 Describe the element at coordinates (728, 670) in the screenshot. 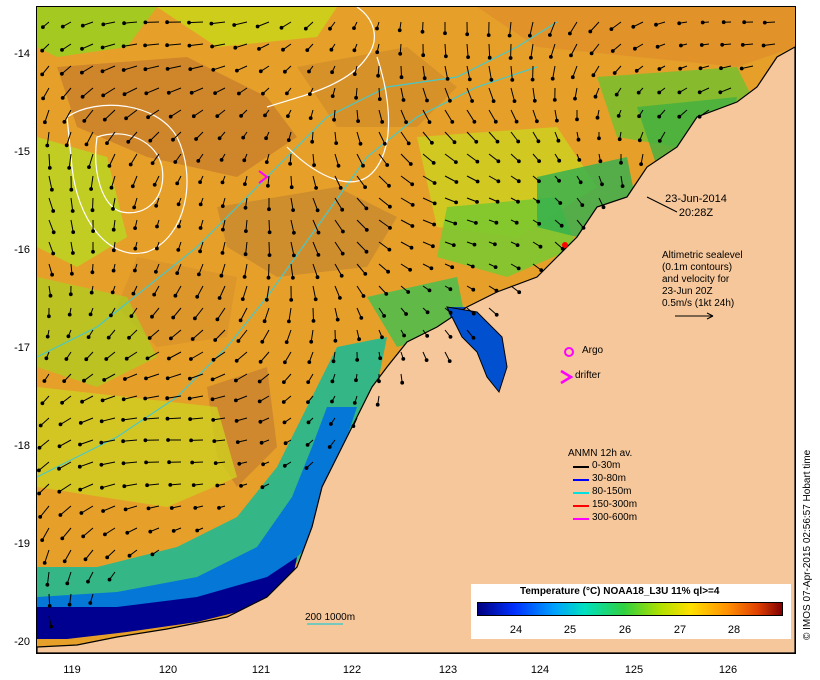

I see `x-axis-label: 126` at that location.